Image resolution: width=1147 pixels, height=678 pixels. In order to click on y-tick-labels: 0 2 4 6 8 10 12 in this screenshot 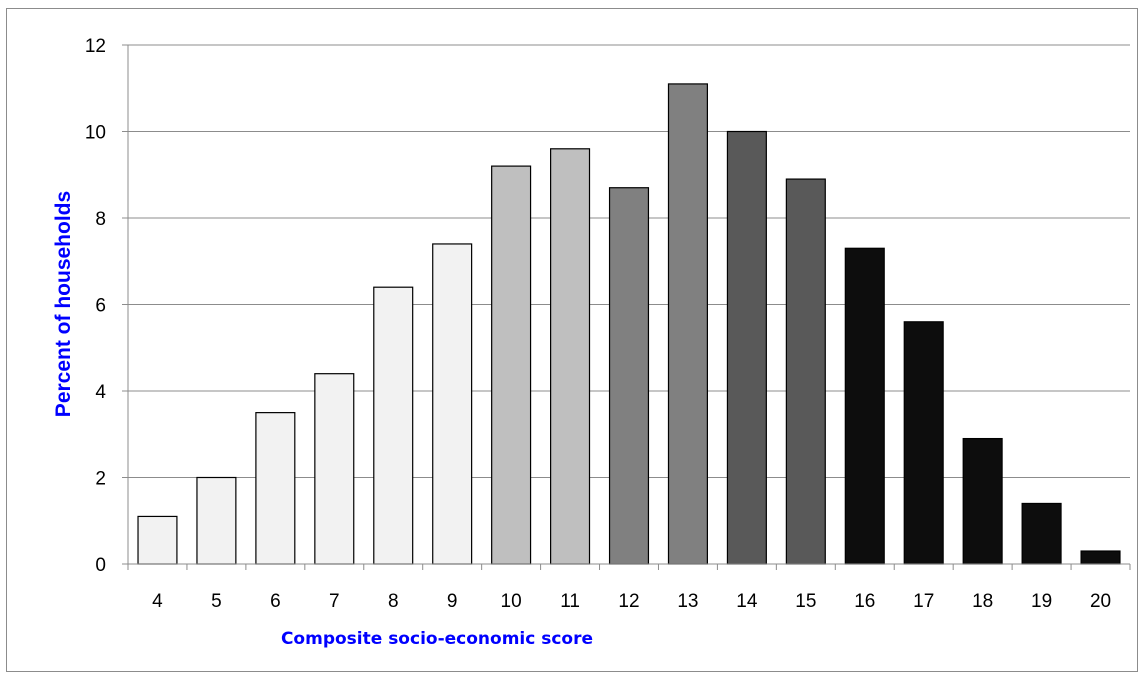, I will do `click(96, 306)`.